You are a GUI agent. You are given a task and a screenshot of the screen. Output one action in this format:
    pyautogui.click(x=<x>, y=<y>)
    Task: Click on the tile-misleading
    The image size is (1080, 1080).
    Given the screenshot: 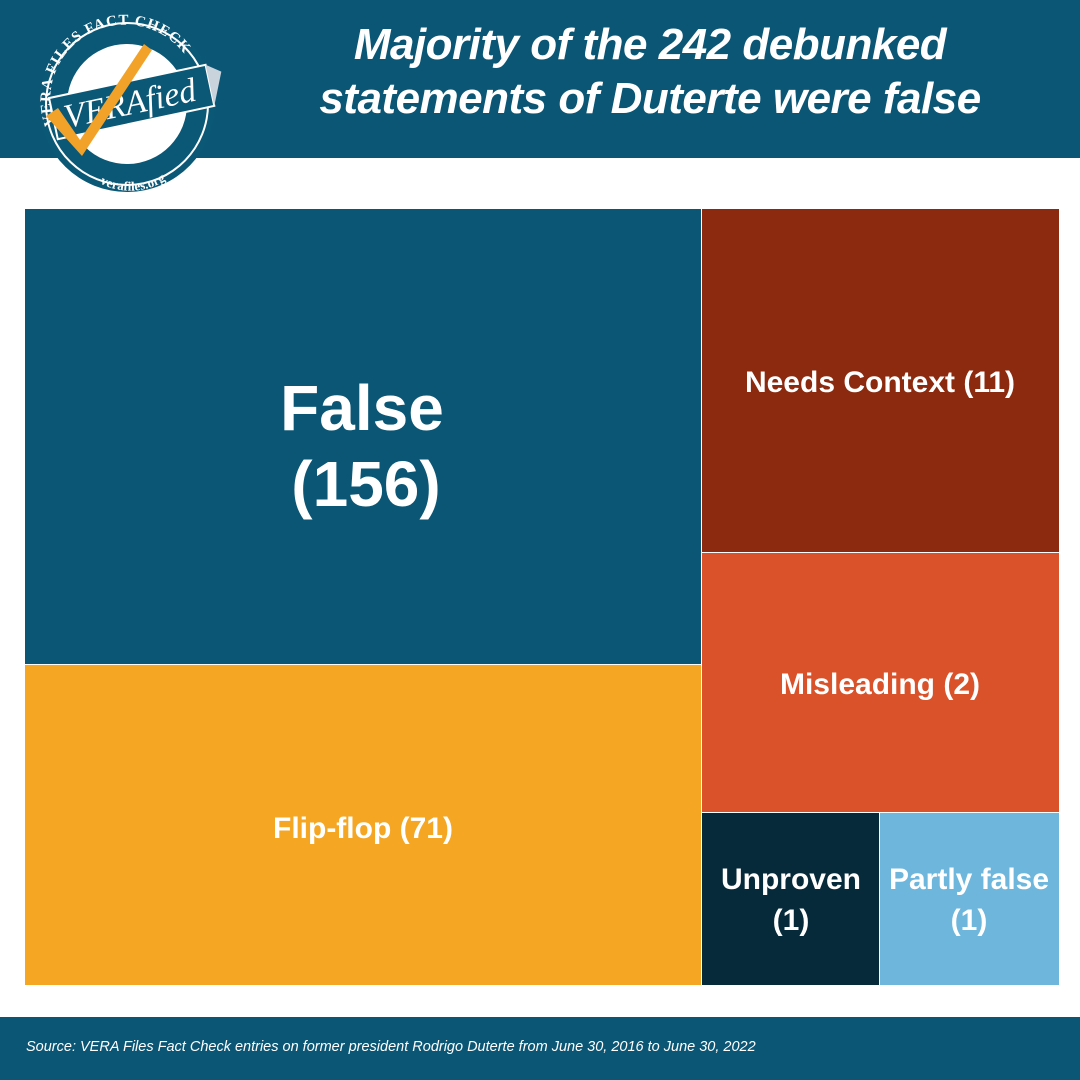 What is the action you would take?
    pyautogui.click(x=880, y=682)
    